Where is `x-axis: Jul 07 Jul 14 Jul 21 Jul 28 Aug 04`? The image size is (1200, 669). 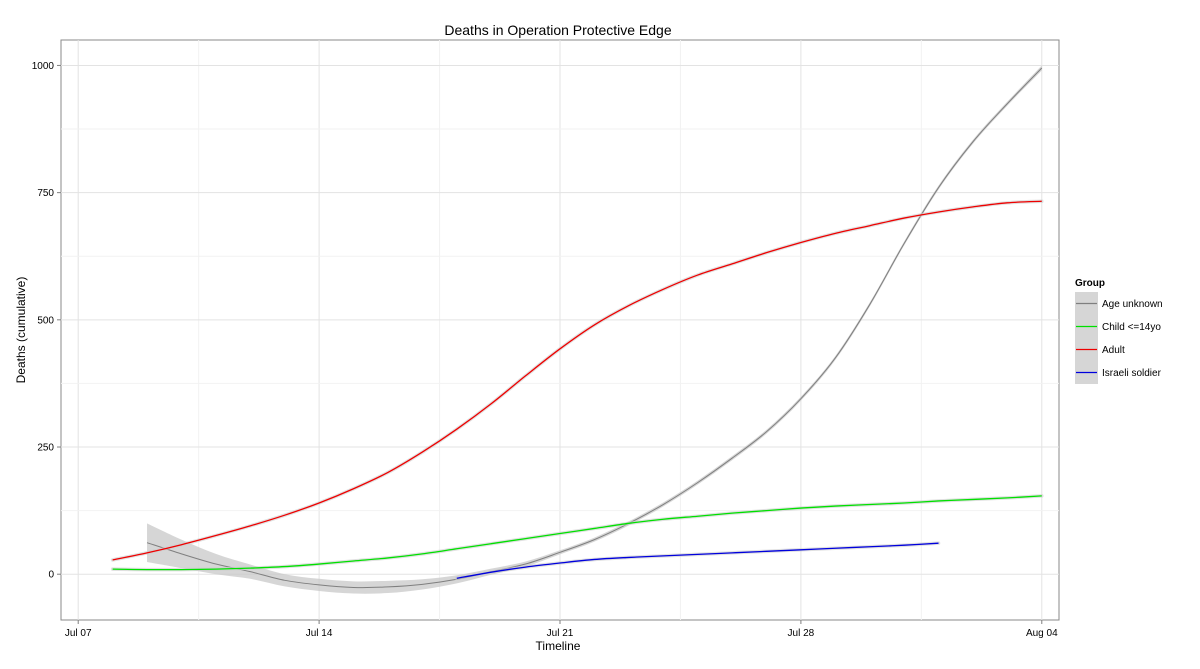
x-axis: Jul 07 Jul 14 Jul 21 Jul 28 Aug 04 is located at coordinates (561, 629).